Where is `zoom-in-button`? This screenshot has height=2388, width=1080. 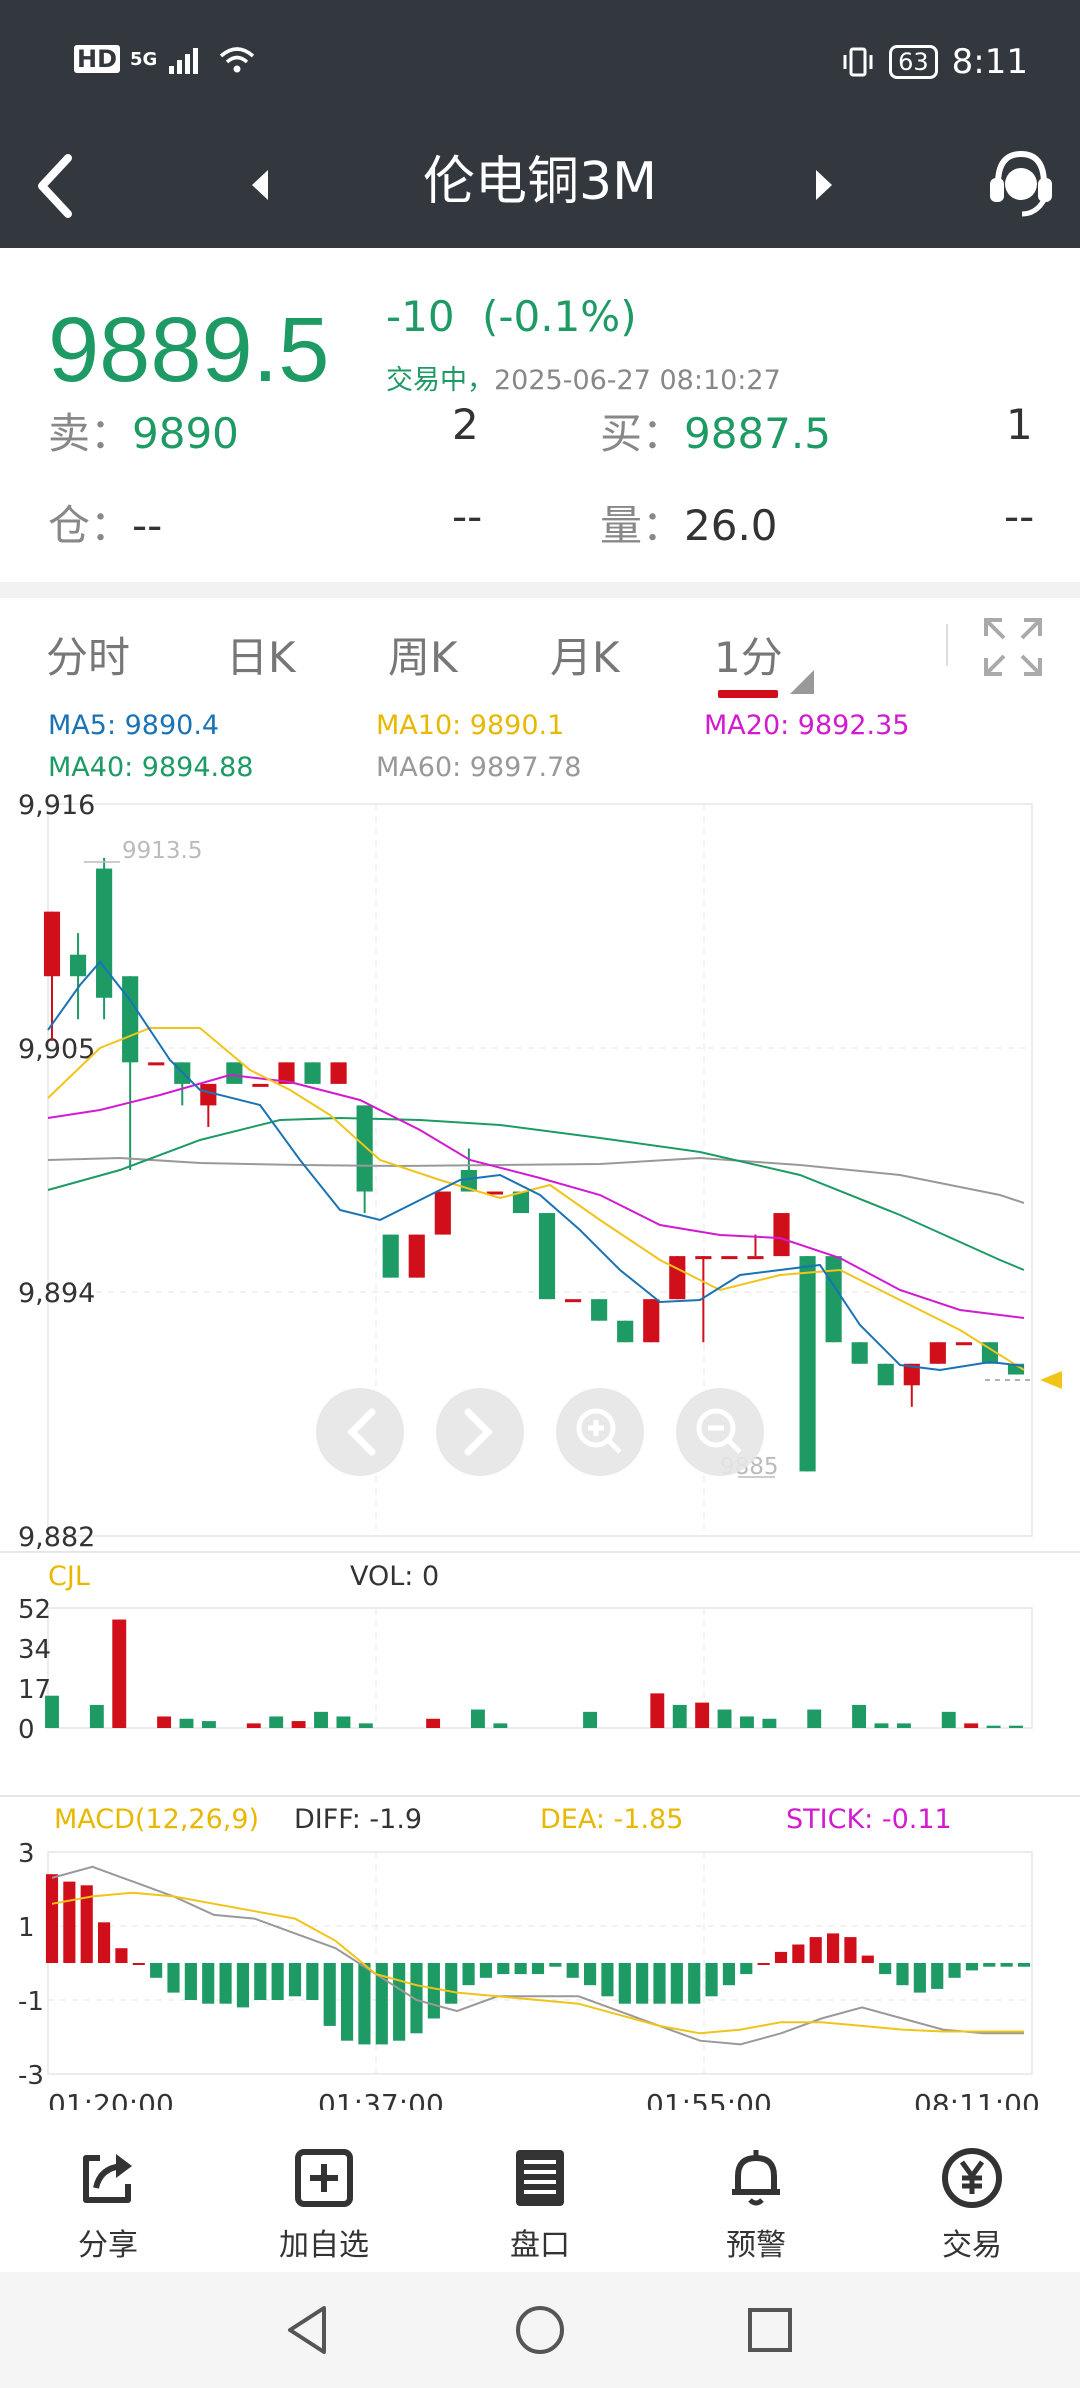
zoom-in-button is located at coordinates (600, 1432).